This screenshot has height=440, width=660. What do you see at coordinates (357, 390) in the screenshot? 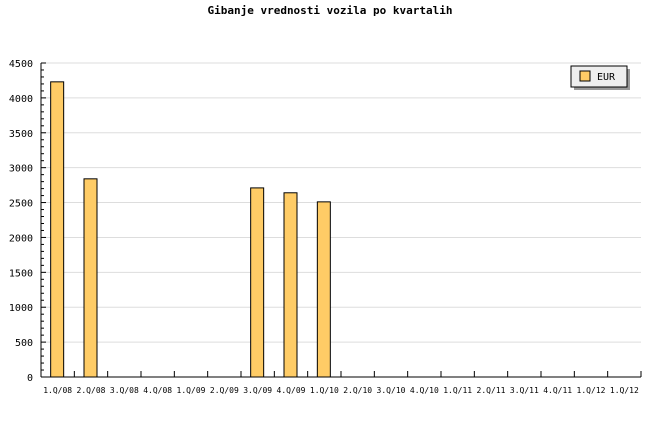
I see `x-tick-label: 2.Q/10` at bounding box center [357, 390].